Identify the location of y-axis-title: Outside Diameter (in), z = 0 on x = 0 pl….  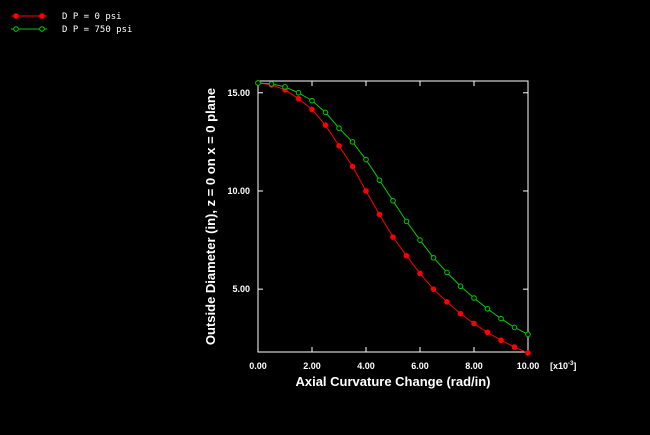
(210, 216).